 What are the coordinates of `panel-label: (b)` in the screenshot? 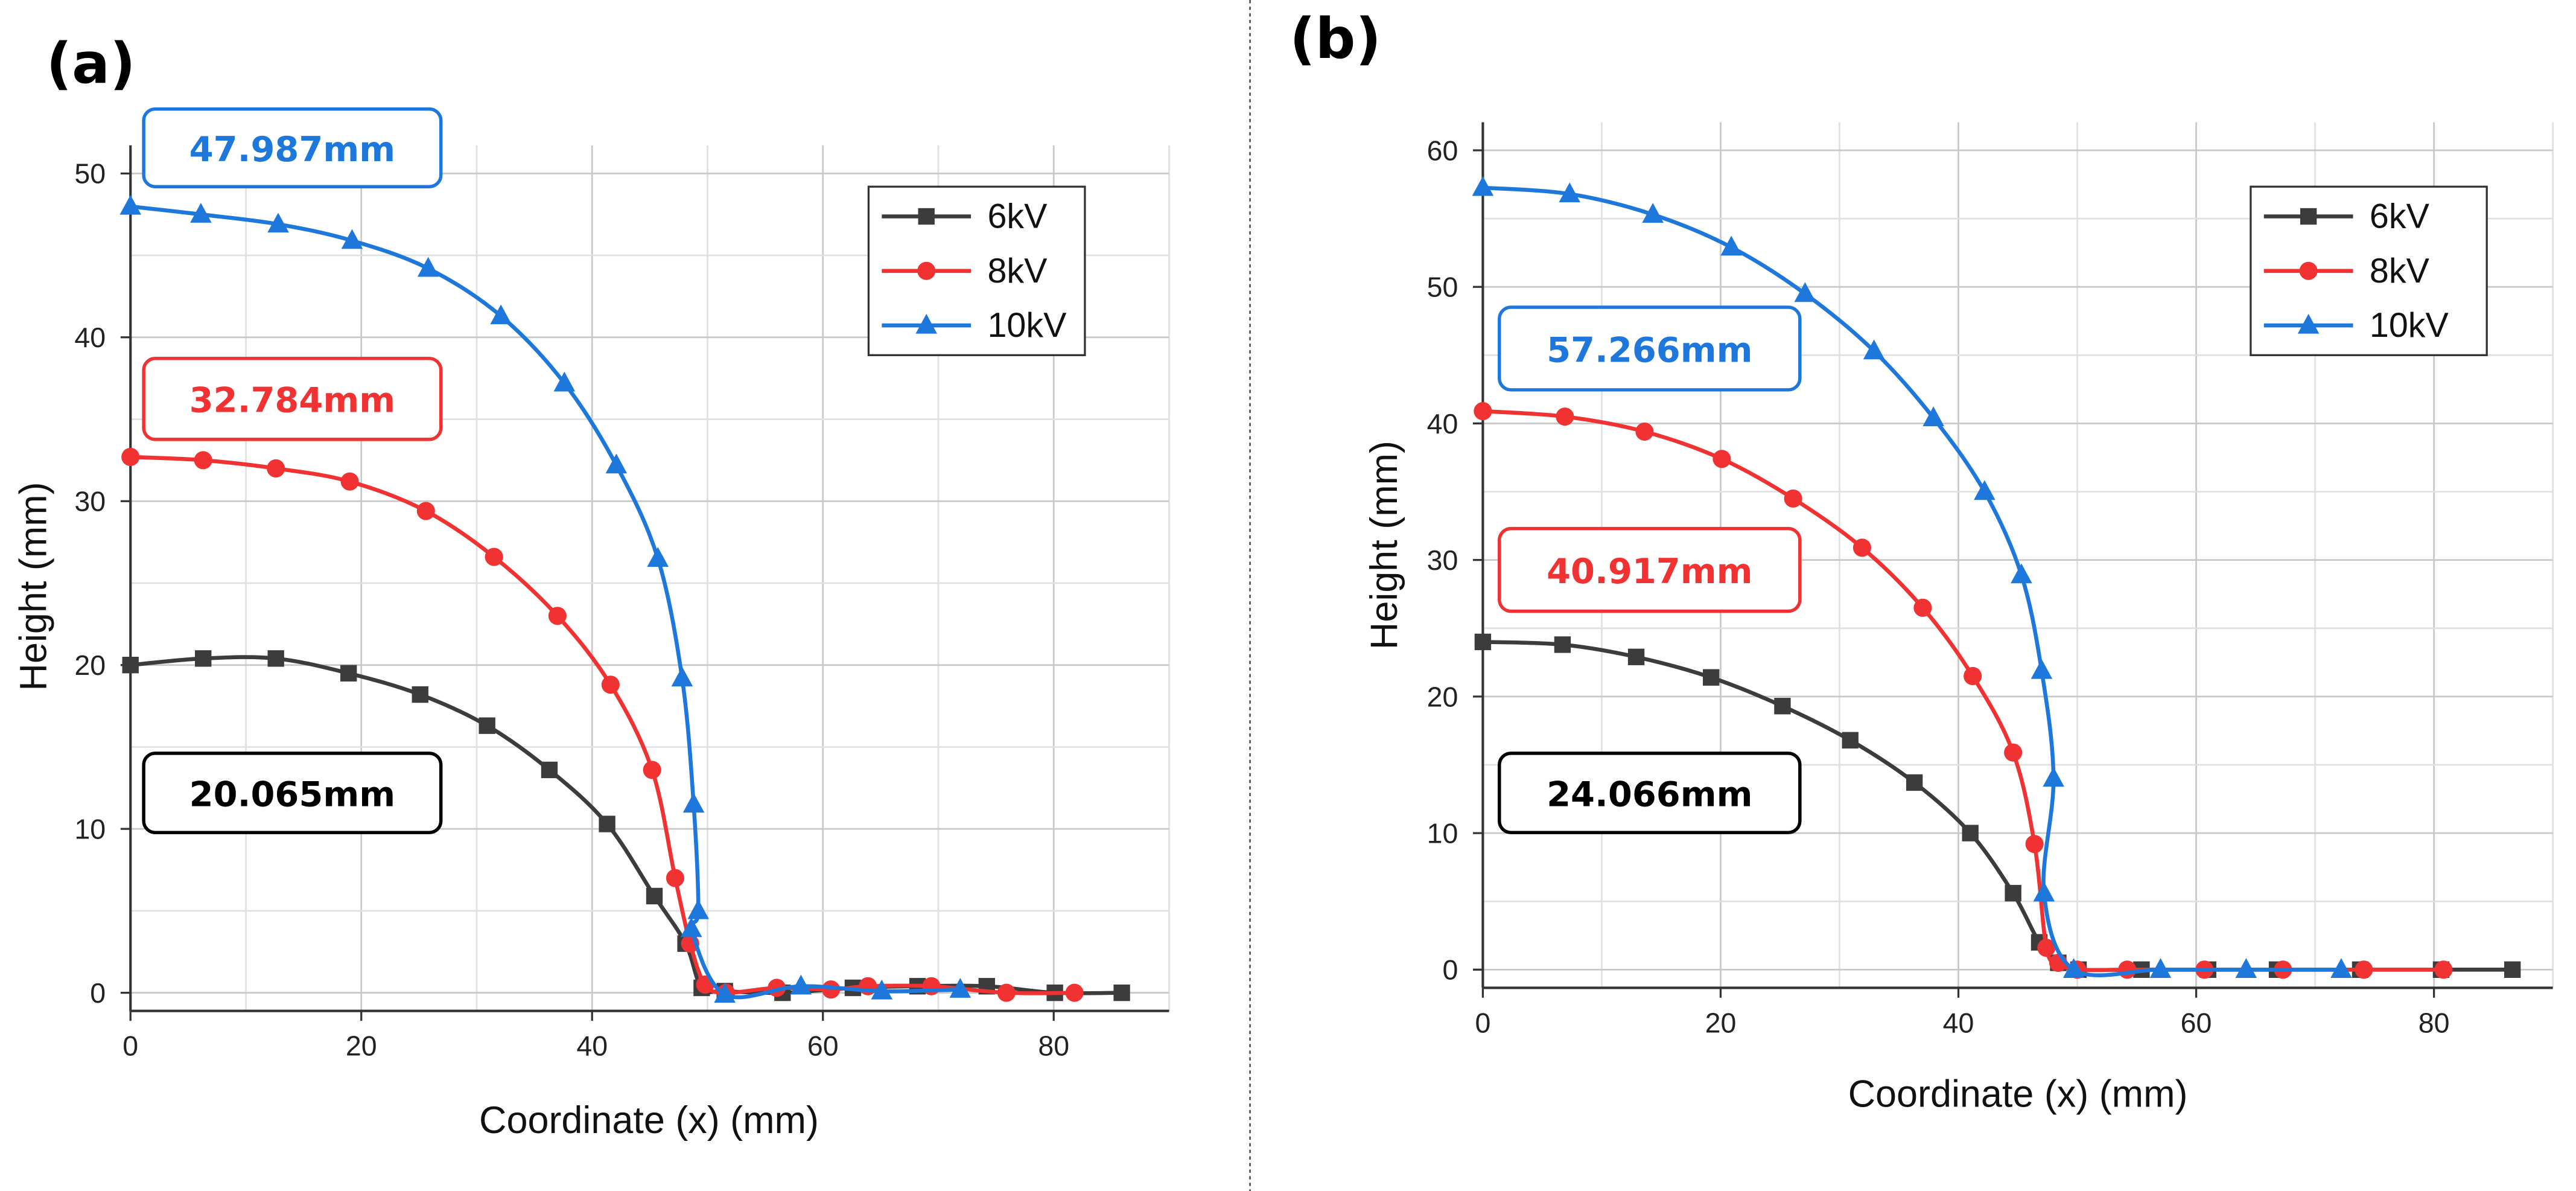 It's located at (1335, 38).